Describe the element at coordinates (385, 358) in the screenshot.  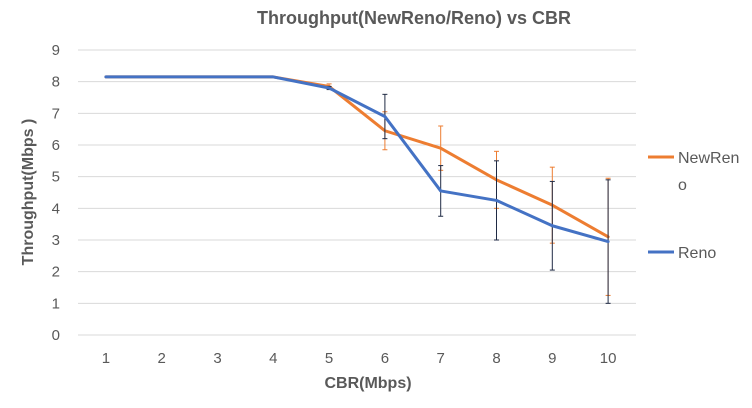
I see `x-tick-label: 6` at that location.